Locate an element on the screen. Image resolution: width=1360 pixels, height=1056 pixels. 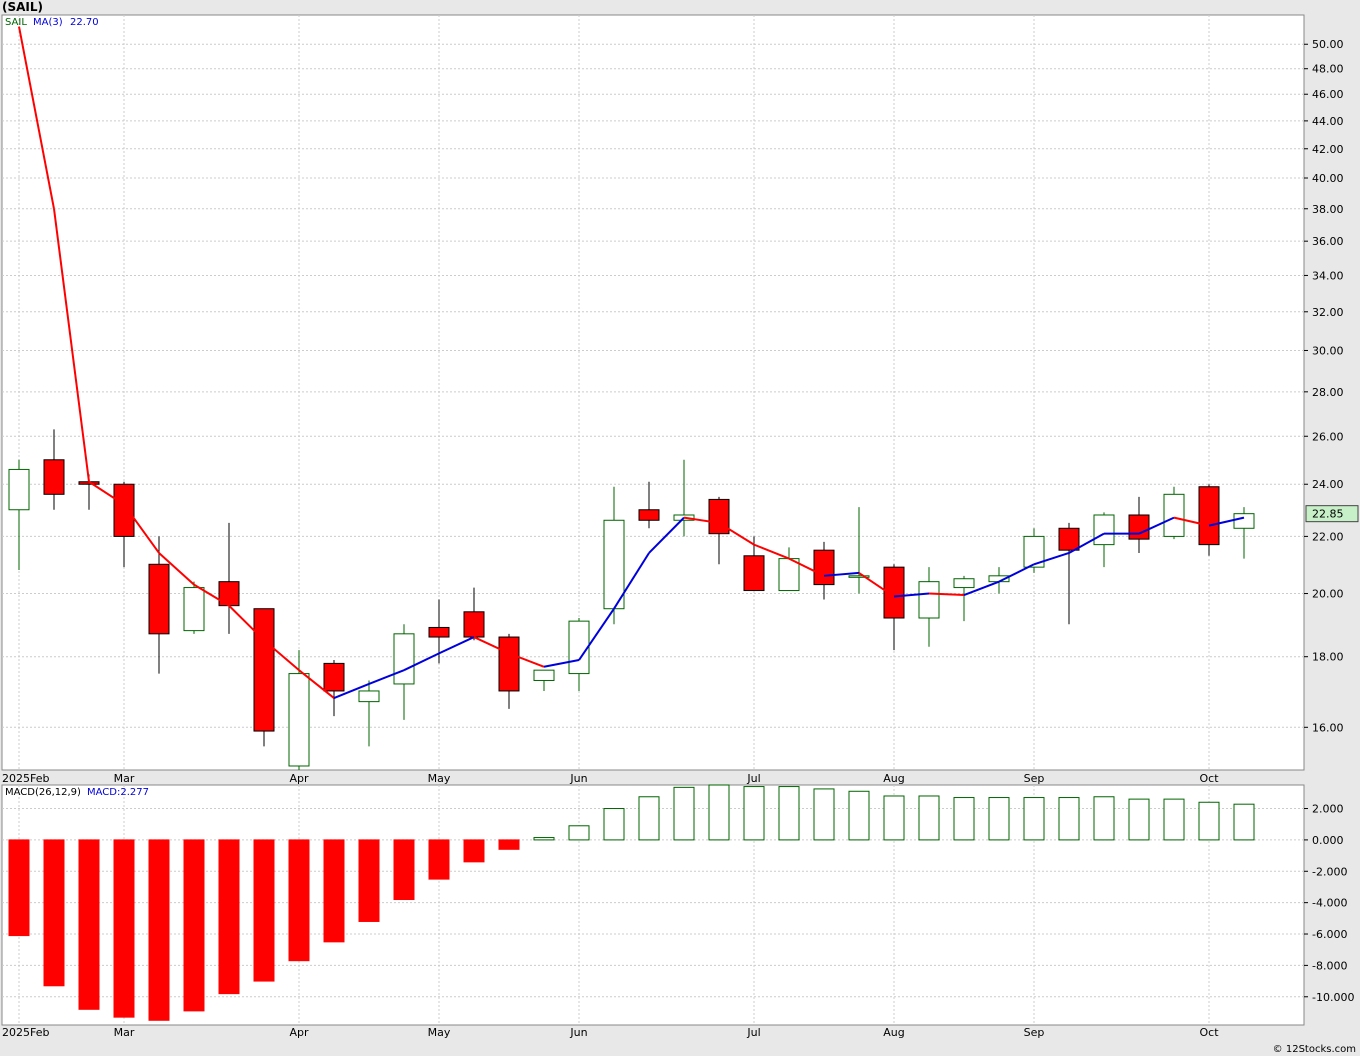
price-tick-label: 40.00 is located at coordinates (1328, 178).